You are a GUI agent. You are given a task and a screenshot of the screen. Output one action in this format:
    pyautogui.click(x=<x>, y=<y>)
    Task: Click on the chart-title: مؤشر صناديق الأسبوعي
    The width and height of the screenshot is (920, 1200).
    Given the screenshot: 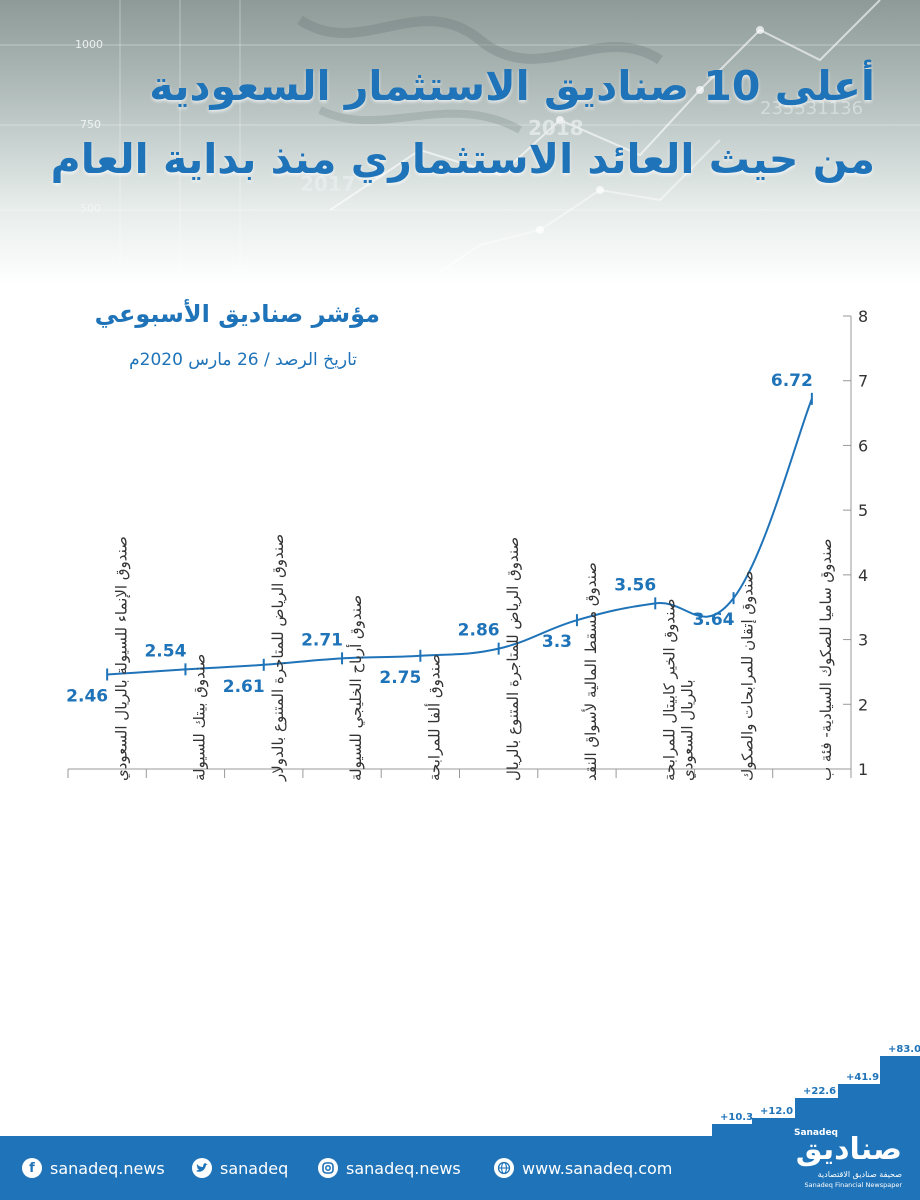 What is the action you would take?
    pyautogui.click(x=237, y=314)
    